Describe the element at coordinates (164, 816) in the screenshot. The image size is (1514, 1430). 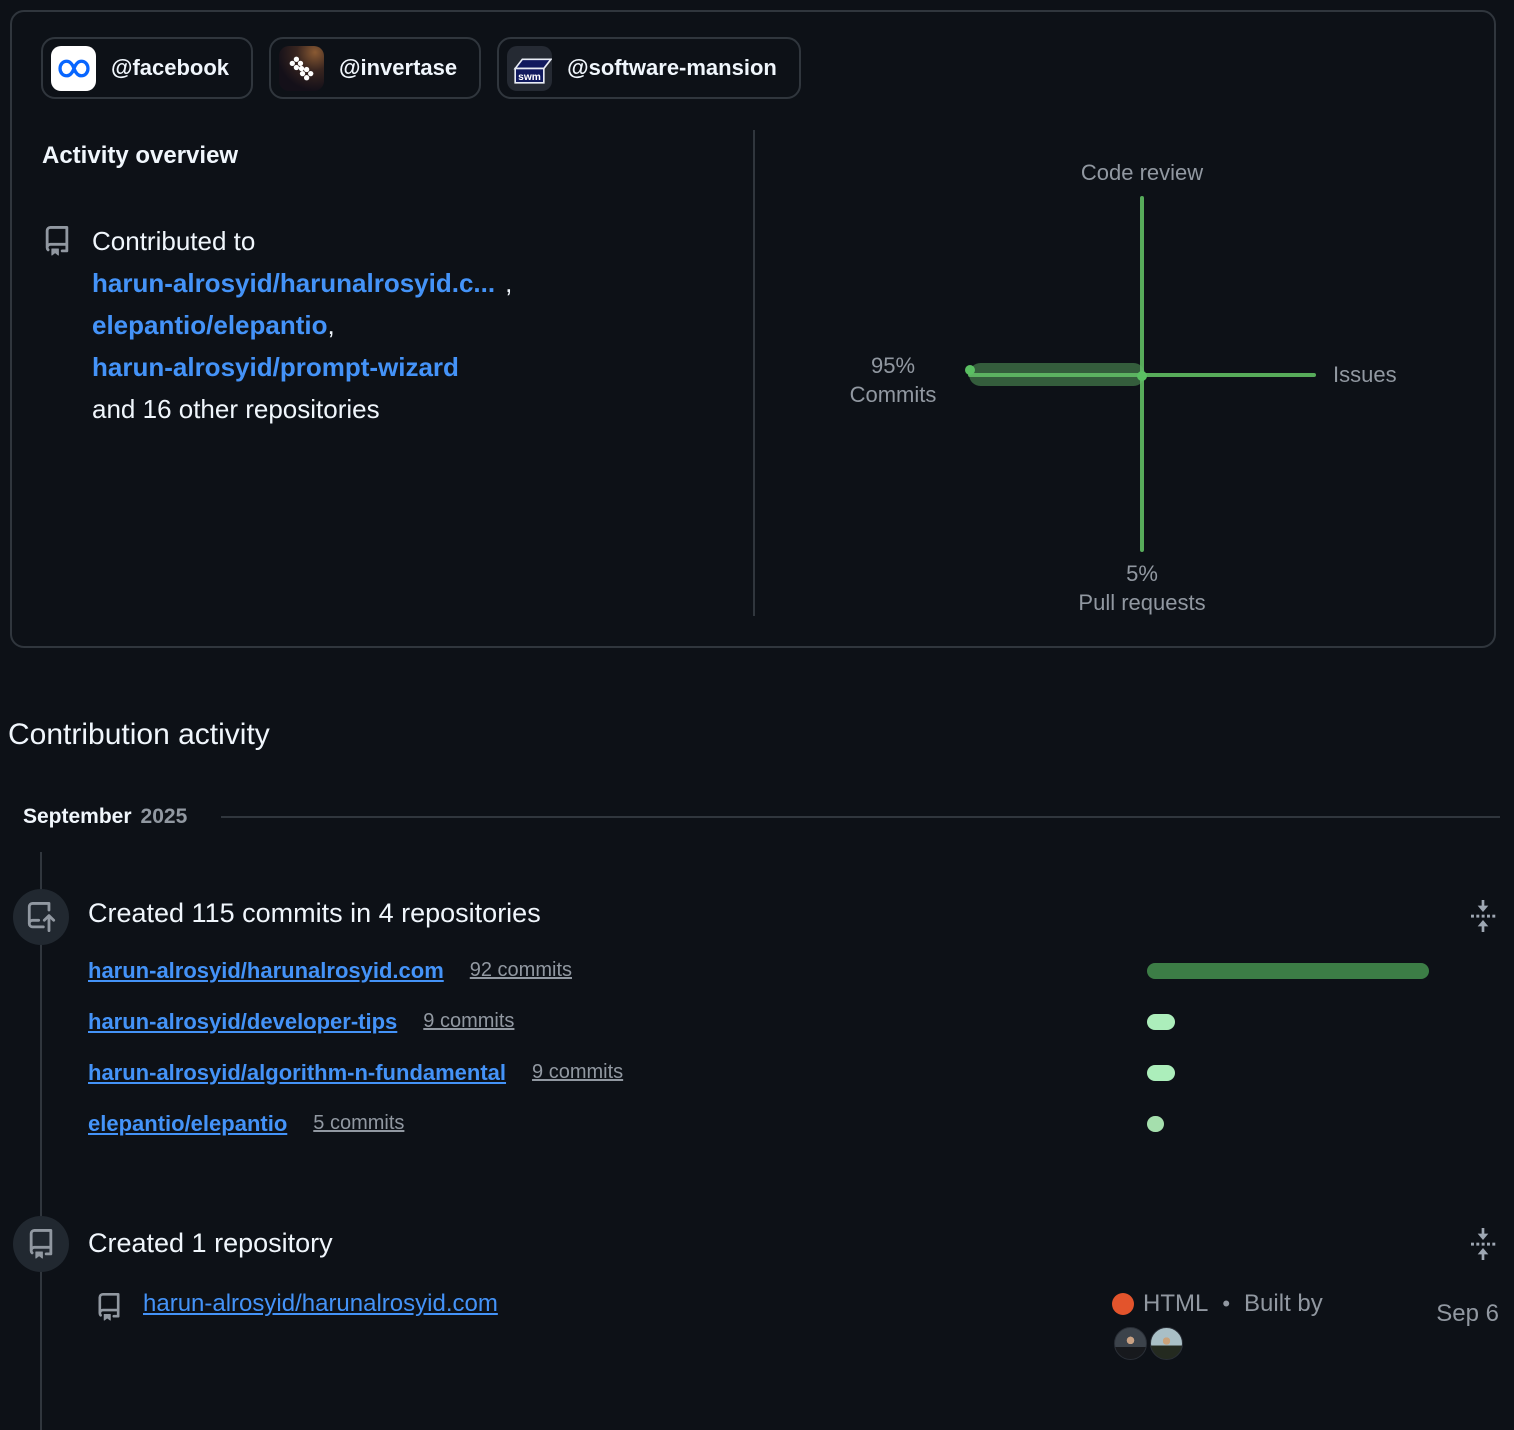
I see `year-label: 2025` at that location.